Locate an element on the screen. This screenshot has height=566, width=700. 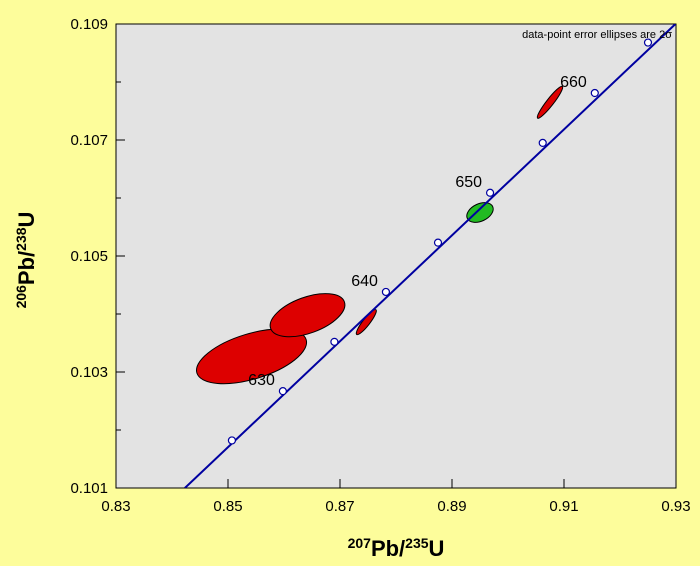
x-axis-title-sup: 207 is located at coordinates (360, 543).